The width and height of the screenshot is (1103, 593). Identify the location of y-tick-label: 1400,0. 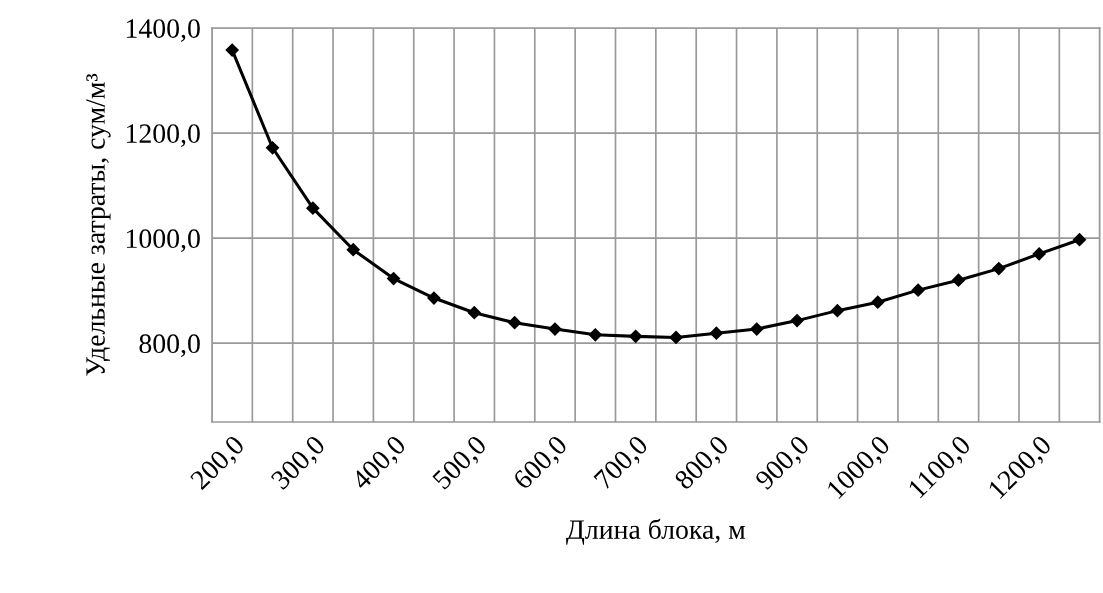
(163, 30).